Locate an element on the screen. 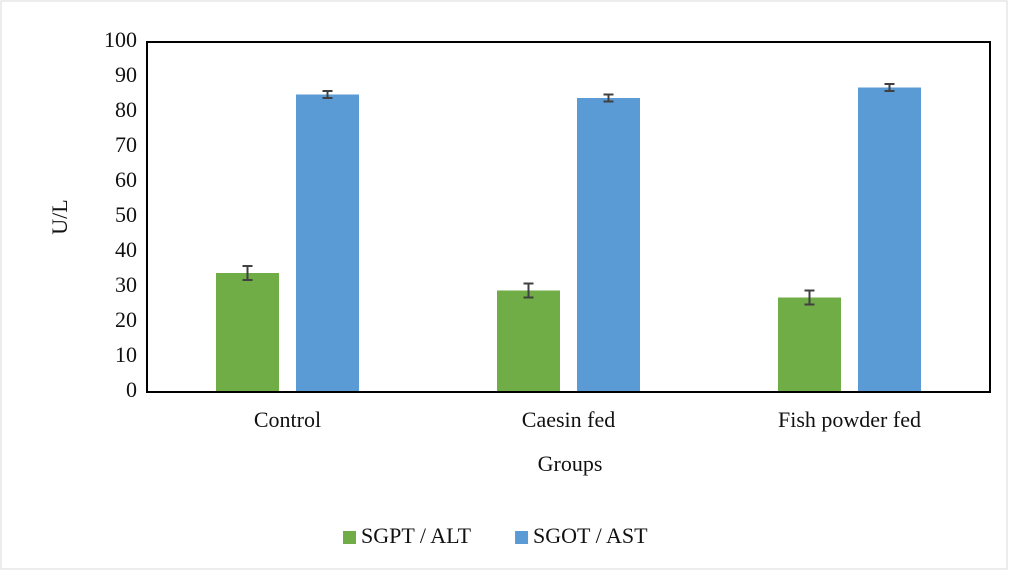  y-tick-label: 90 is located at coordinates (126, 74).